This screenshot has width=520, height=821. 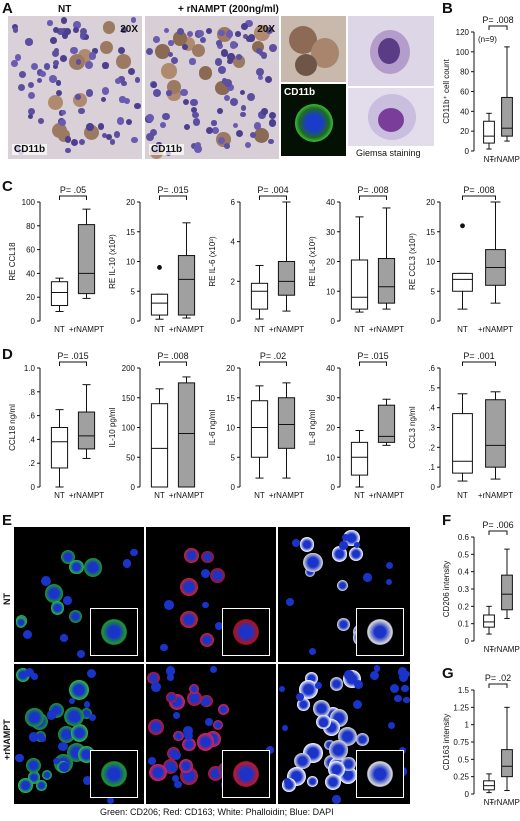 I want to click on chart-d-ccl18: 0 .2 .4 .6 .8 1.0 CCL18 ng/ml NT +rNAMPT P= .015, so click(x=56, y=425).